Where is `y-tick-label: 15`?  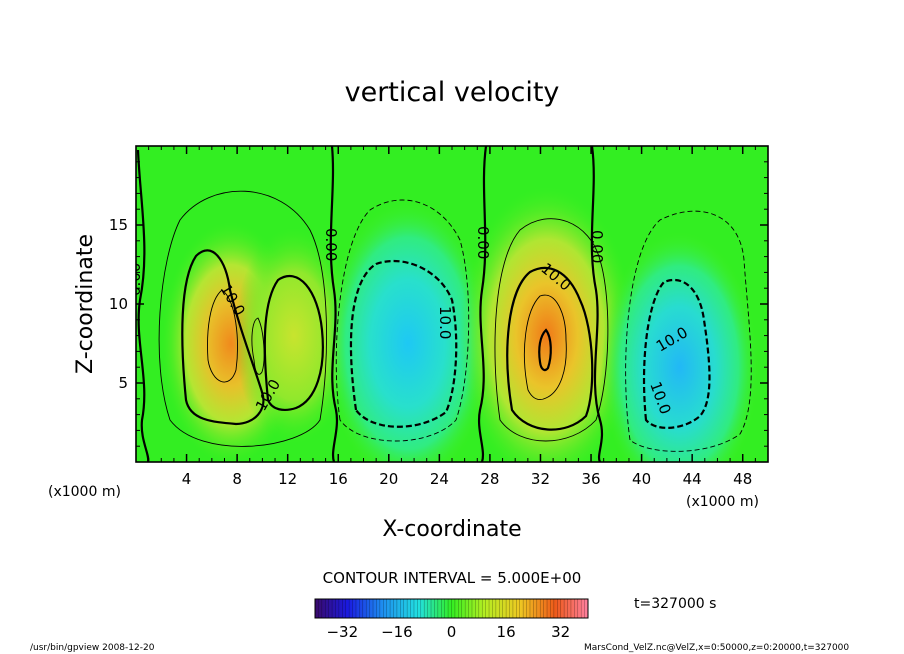
y-tick-label: 15 is located at coordinates (118, 225).